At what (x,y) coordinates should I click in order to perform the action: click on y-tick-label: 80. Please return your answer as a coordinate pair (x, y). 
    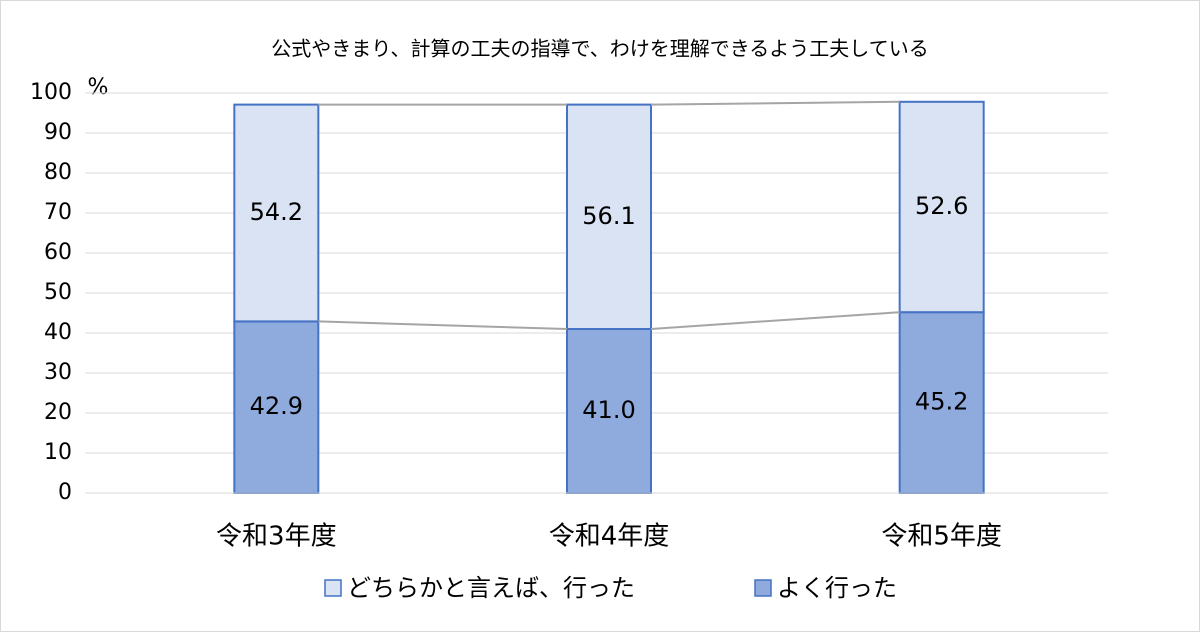
    Looking at the image, I should click on (58, 172).